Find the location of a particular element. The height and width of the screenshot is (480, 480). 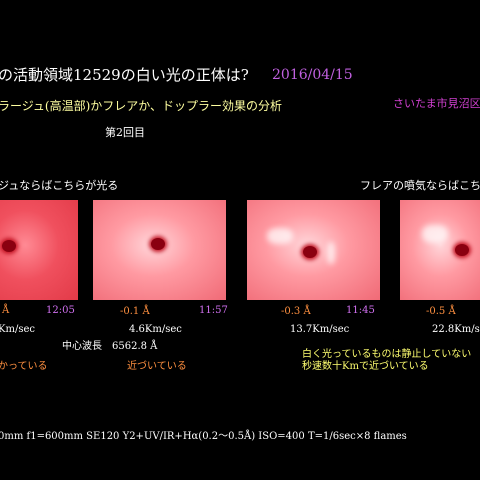

location: さいたま市見沼区春 is located at coordinates (436, 103).